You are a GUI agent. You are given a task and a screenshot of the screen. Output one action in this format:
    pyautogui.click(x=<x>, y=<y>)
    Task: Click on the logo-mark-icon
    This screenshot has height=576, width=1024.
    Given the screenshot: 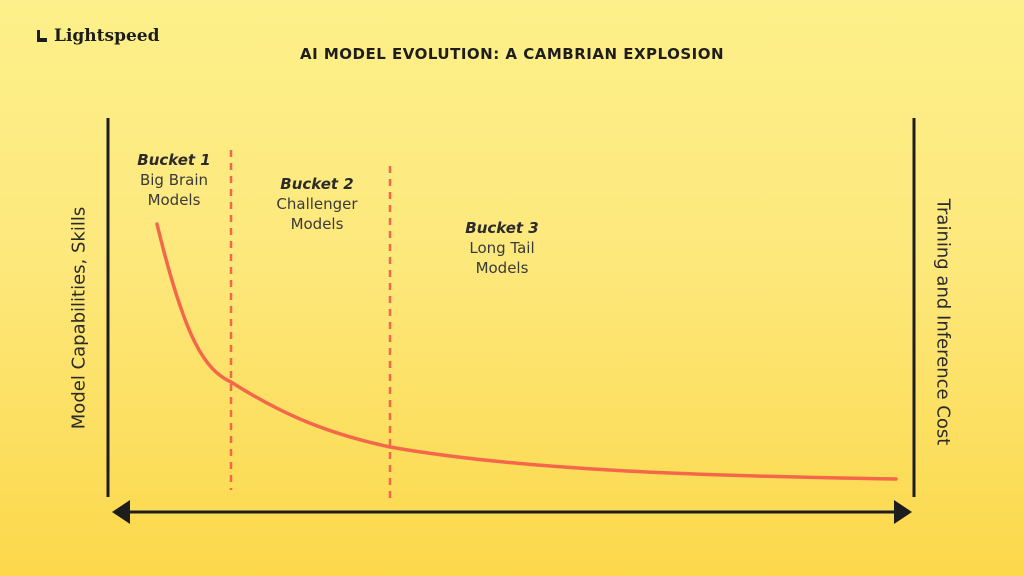 What is the action you would take?
    pyautogui.click(x=42, y=36)
    